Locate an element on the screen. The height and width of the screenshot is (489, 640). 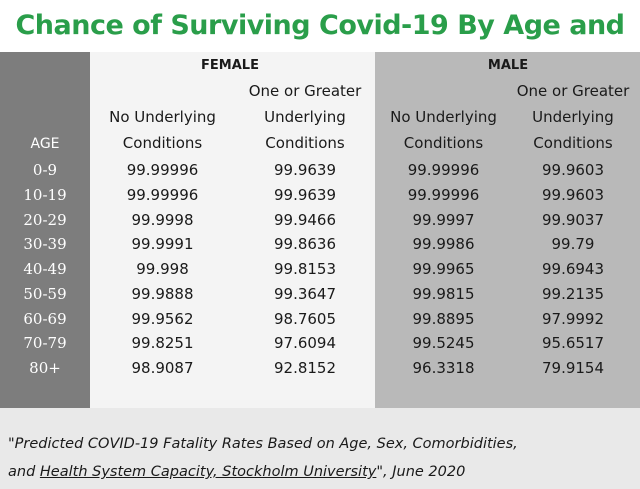
male-no-underlying-cell: 99.9997 is located at coordinates (443, 219).